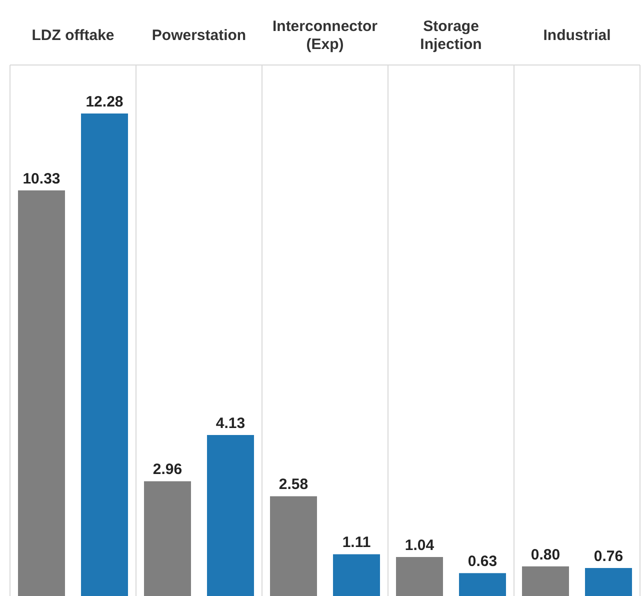  I want to click on x-tick-label: Powerstation, so click(199, 35).